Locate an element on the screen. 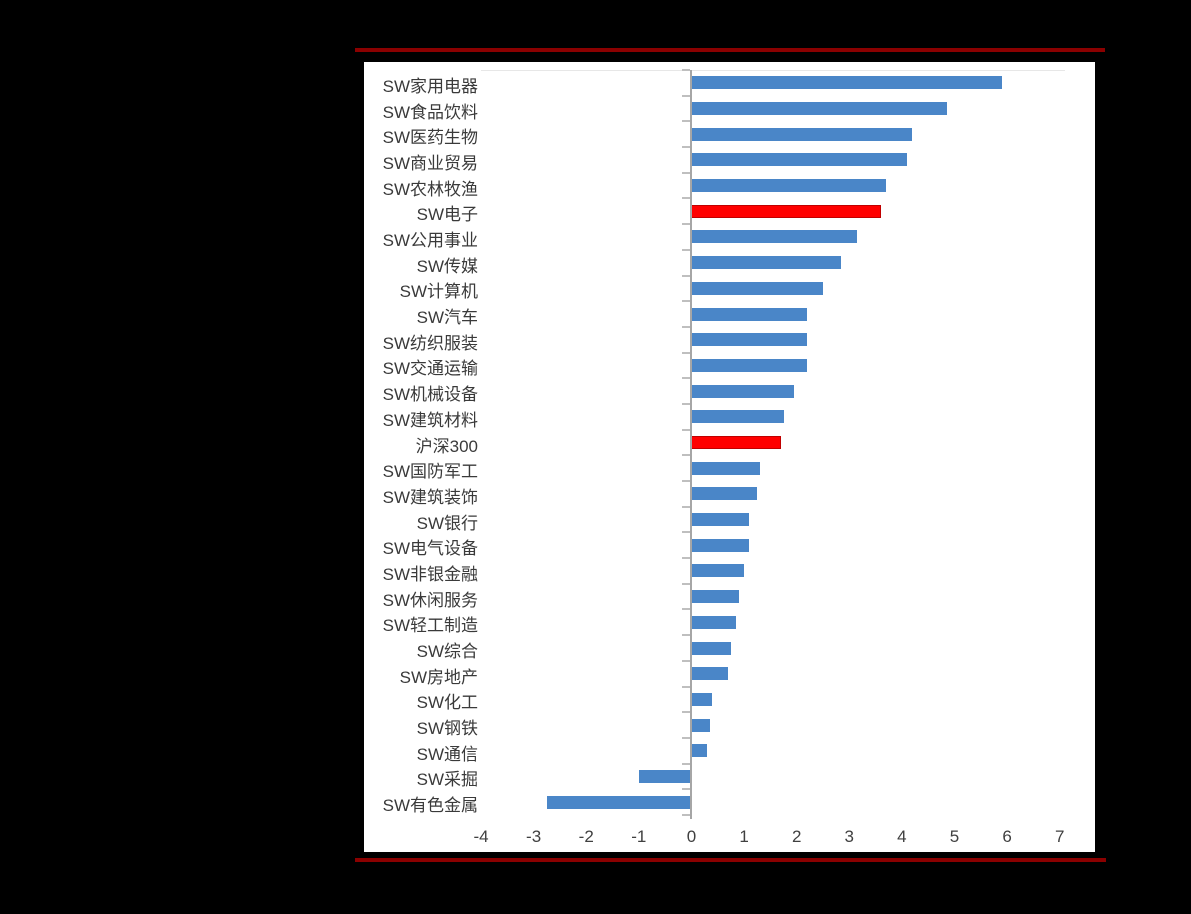  category-label: SW钢铁 is located at coordinates (447, 729).